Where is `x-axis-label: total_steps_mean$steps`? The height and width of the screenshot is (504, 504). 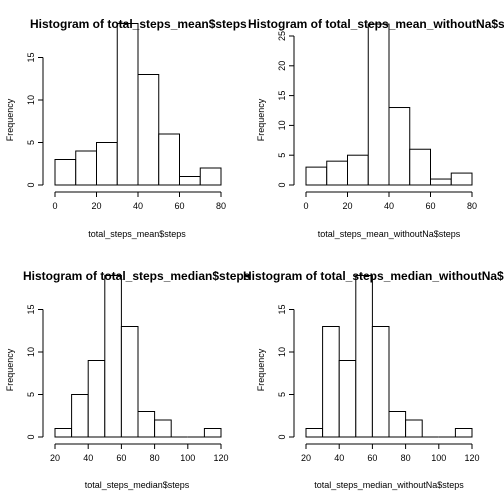
x-axis-label: total_steps_mean$steps is located at coordinates (137, 234).